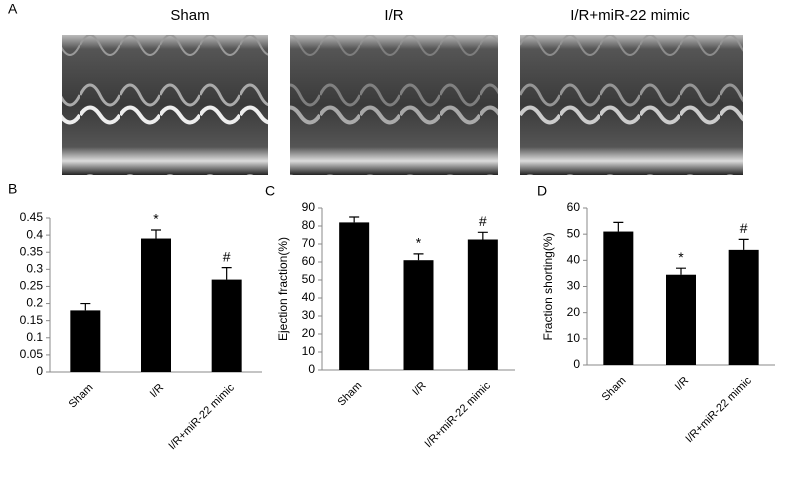 The image size is (800, 480). Describe the element at coordinates (630, 15) in the screenshot. I see `image-title: I/R+miR-22 mimic` at that location.